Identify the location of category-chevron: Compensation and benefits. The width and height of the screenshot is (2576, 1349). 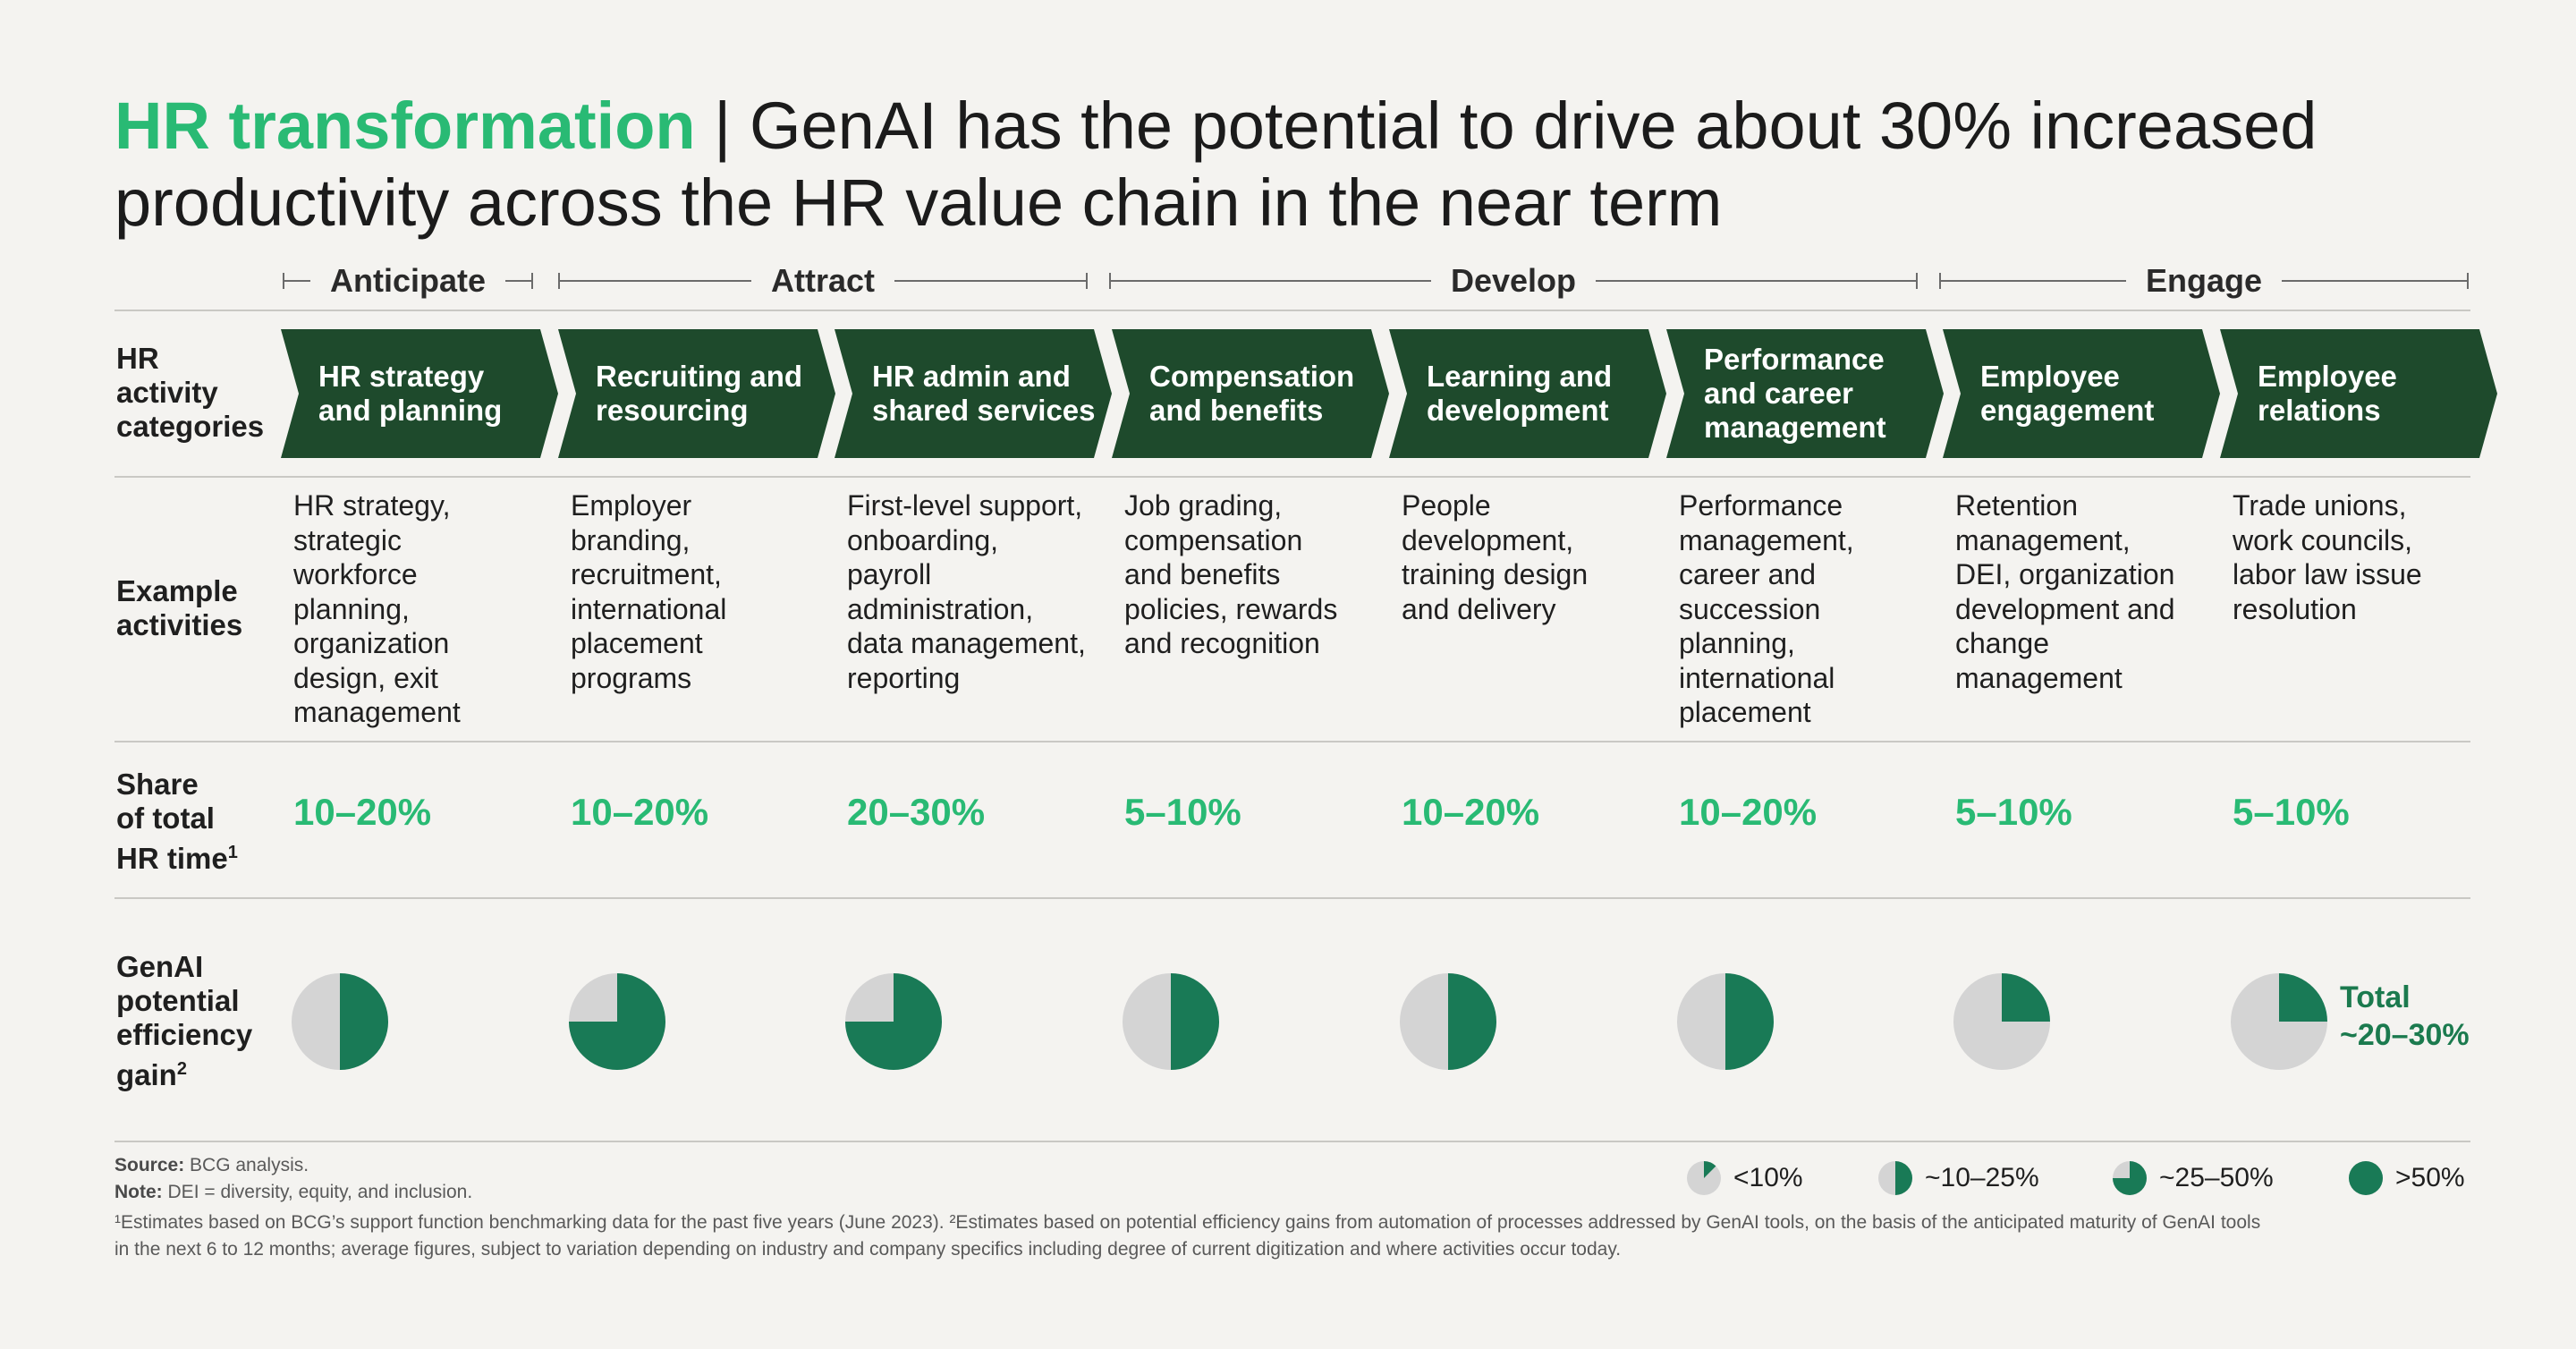
(1250, 393).